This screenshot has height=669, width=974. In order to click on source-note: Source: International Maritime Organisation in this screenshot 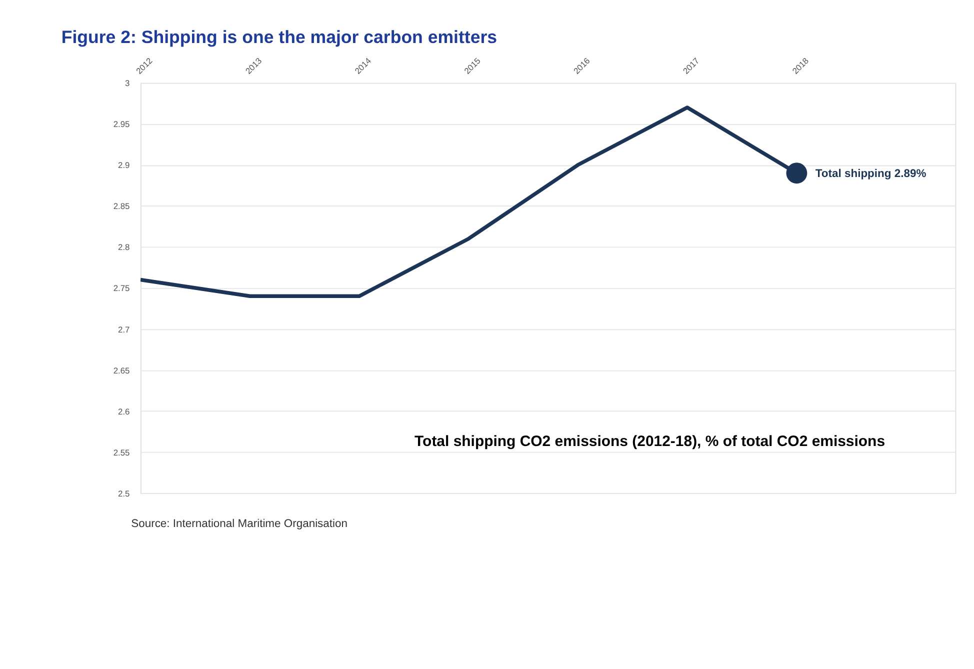, I will do `click(239, 524)`.